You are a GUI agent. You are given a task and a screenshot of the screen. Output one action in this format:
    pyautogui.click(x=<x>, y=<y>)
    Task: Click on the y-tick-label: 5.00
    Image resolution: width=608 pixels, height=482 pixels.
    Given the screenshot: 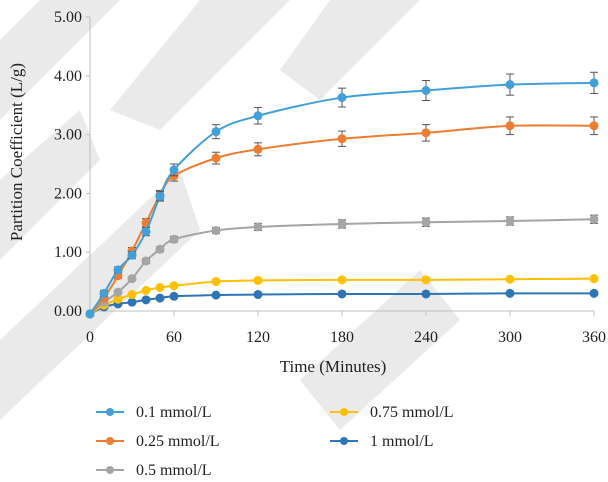 What is the action you would take?
    pyautogui.click(x=68, y=17)
    